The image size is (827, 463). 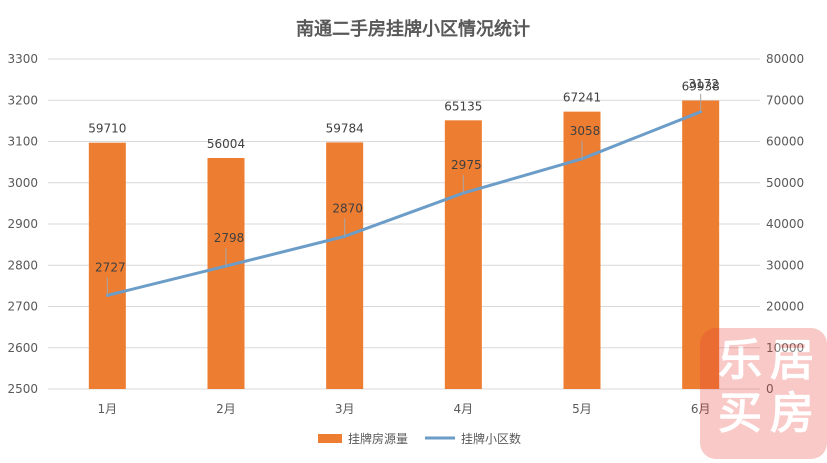 I want to click on legend: 挂牌房源量 挂牌小区数, so click(x=419, y=438).